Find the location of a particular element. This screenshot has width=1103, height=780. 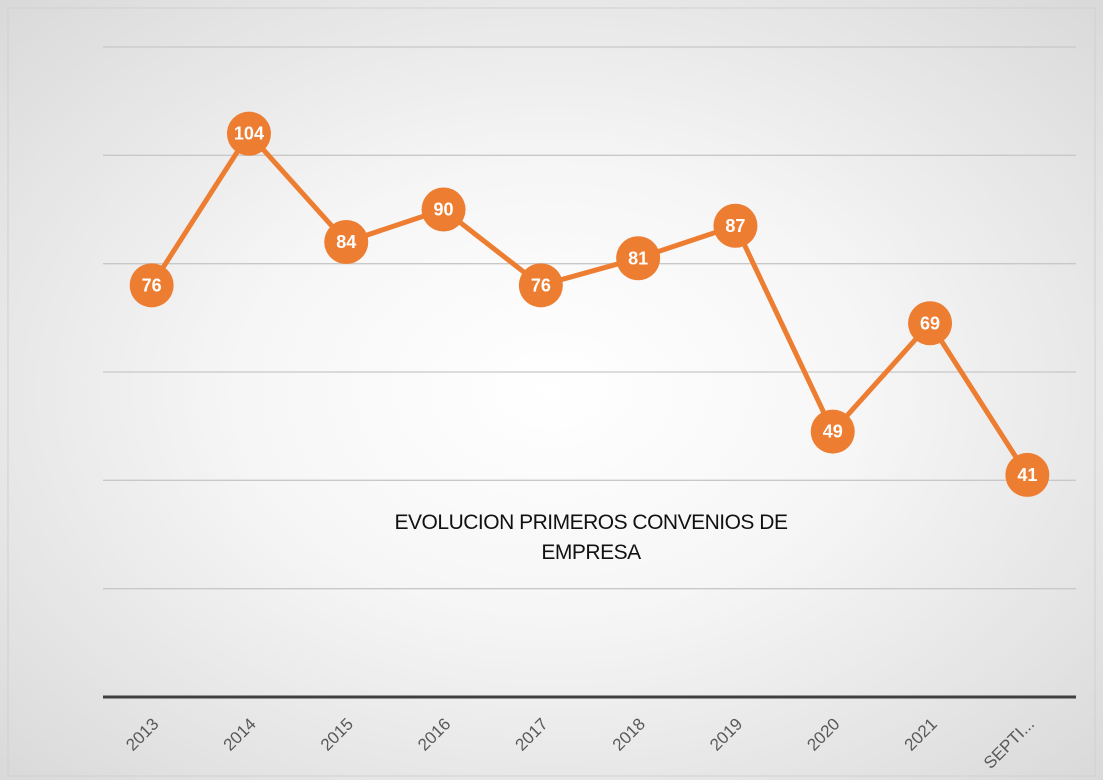

data-label: 87 is located at coordinates (735, 226).